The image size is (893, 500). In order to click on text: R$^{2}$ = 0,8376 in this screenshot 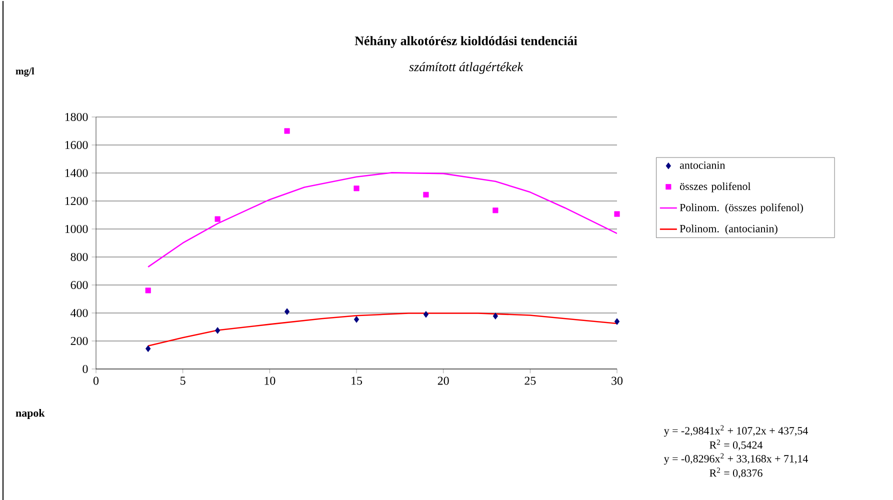, I will do `click(736, 473)`.